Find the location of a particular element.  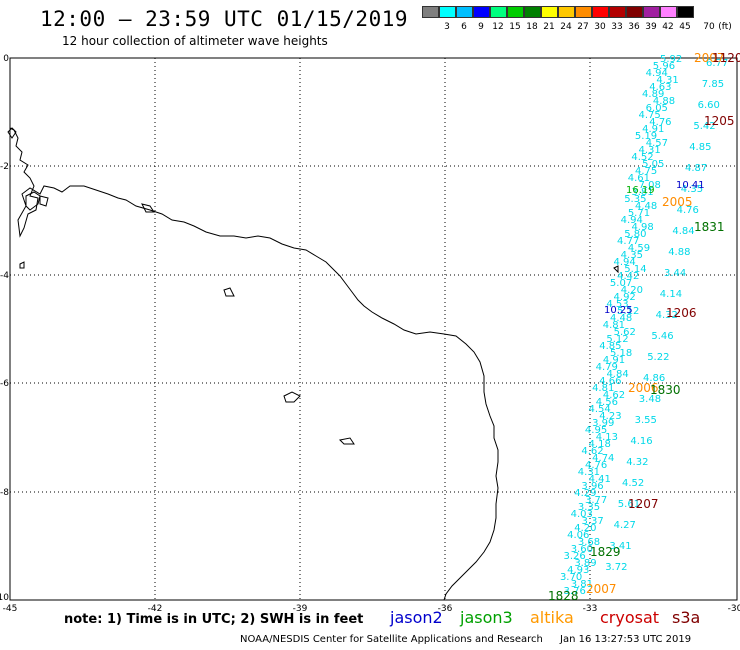

wave-height-value: 4.57 is located at coordinates (657, 143).